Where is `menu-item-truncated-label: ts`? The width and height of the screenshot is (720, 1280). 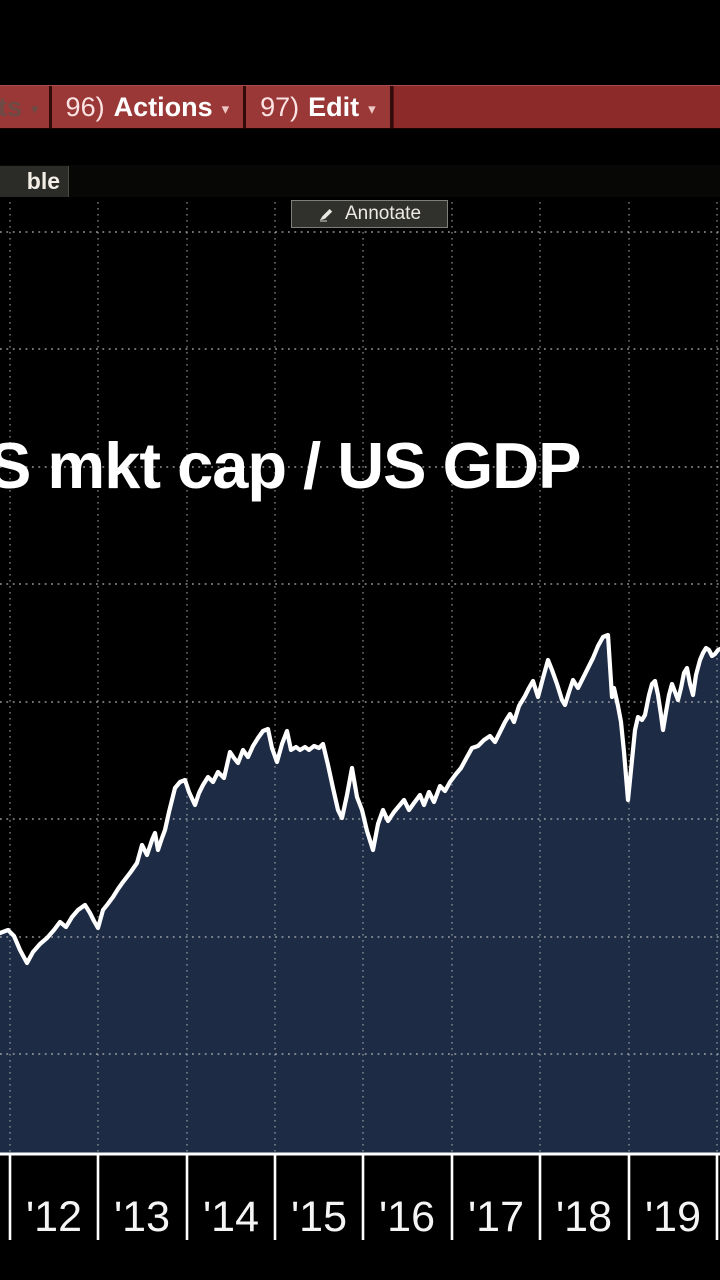 menu-item-truncated-label: ts is located at coordinates (11, 106).